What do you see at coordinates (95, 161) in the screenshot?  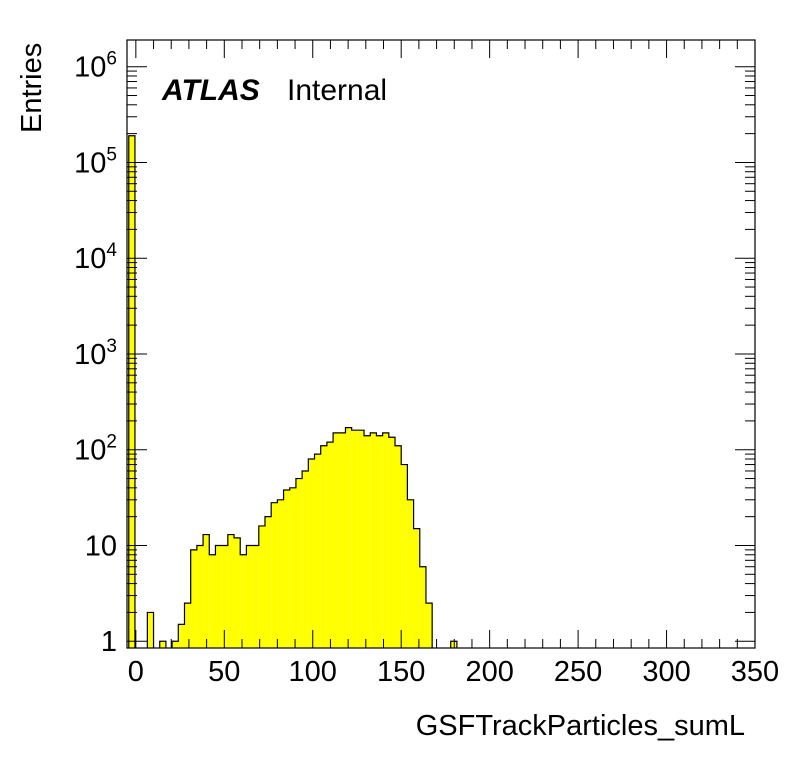 I see `y-tick-label: 10⁵` at bounding box center [95, 161].